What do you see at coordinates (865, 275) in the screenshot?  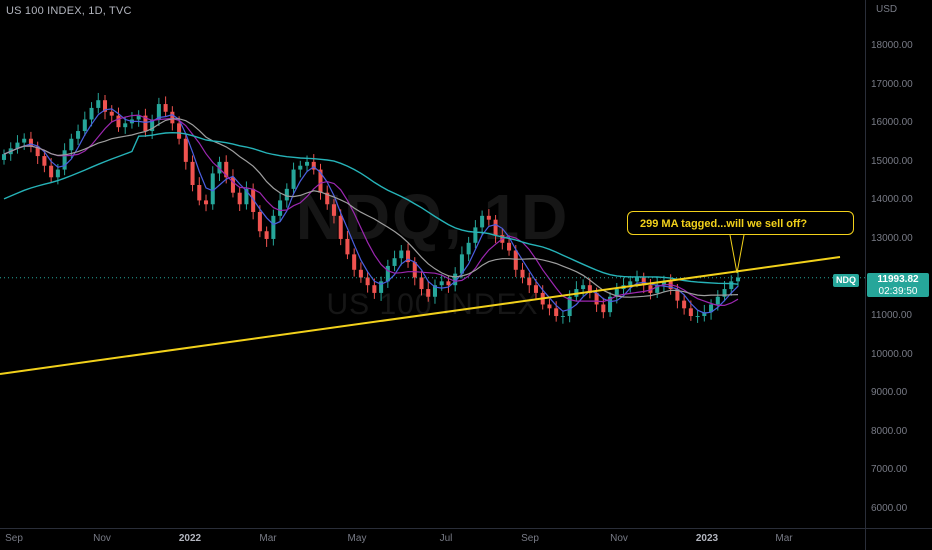 I see `price-axis-border` at bounding box center [865, 275].